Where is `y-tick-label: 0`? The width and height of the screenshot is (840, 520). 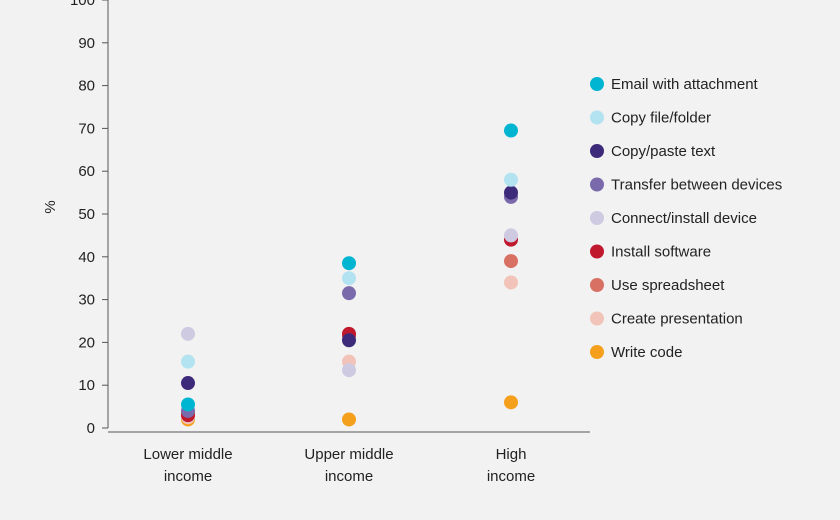 y-tick-label: 0 is located at coordinates (91, 428).